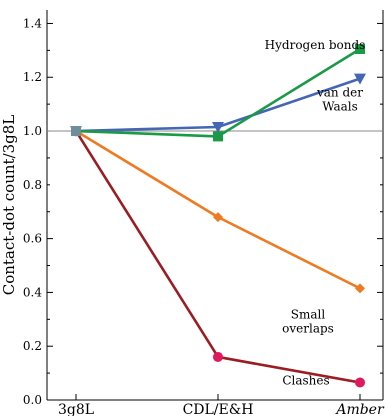 The height and width of the screenshot is (416, 387). Describe the element at coordinates (32, 346) in the screenshot. I see `y-tick-label: 0.2` at that location.